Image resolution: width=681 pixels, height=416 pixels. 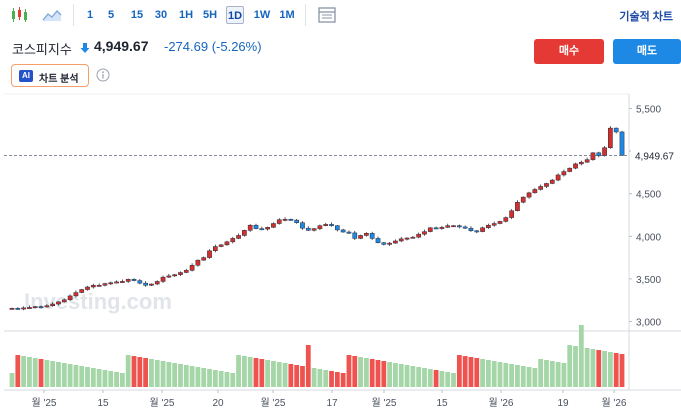 I want to click on toolbar-divider, so click(x=305, y=15).